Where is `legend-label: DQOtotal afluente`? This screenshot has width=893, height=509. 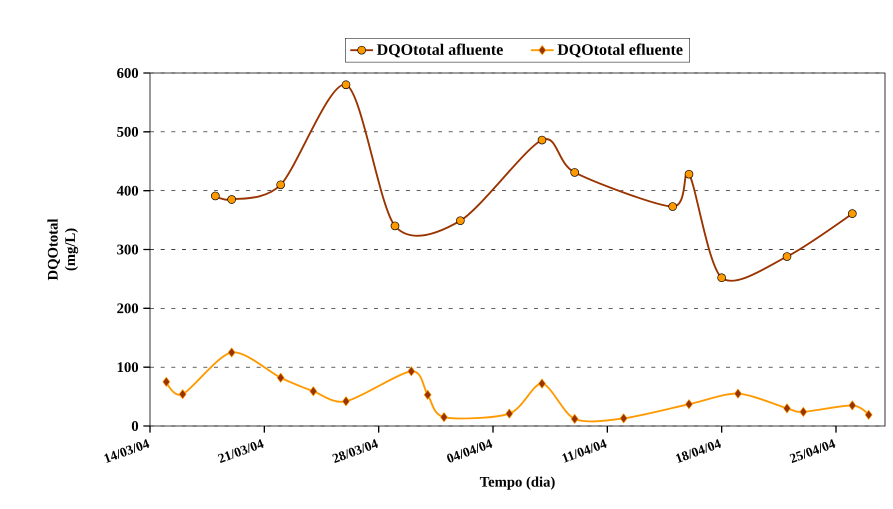
legend-label: DQOtotal afluente is located at coordinates (439, 51).